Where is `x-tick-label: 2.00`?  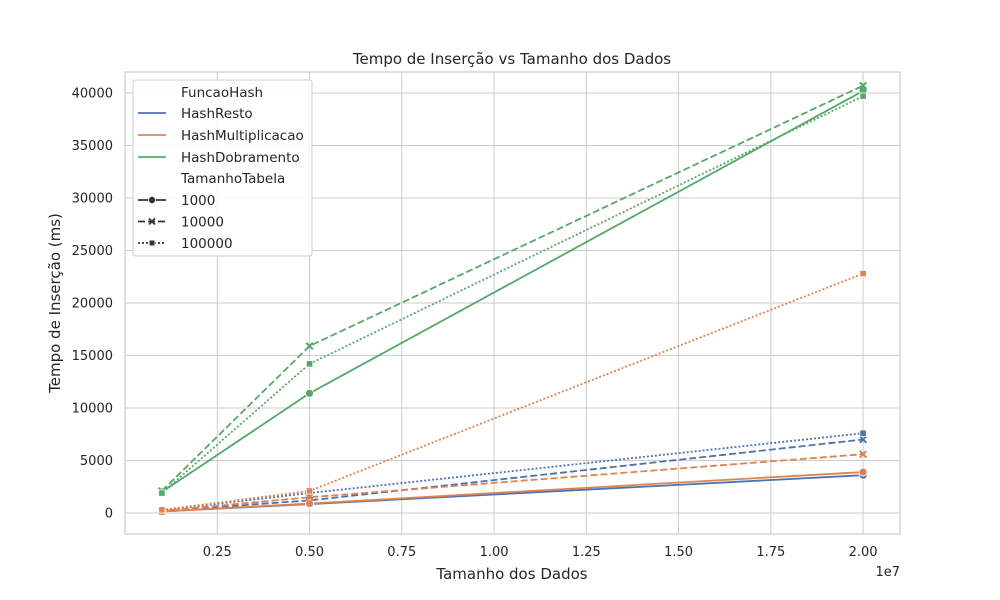 x-tick-label: 2.00 is located at coordinates (863, 552).